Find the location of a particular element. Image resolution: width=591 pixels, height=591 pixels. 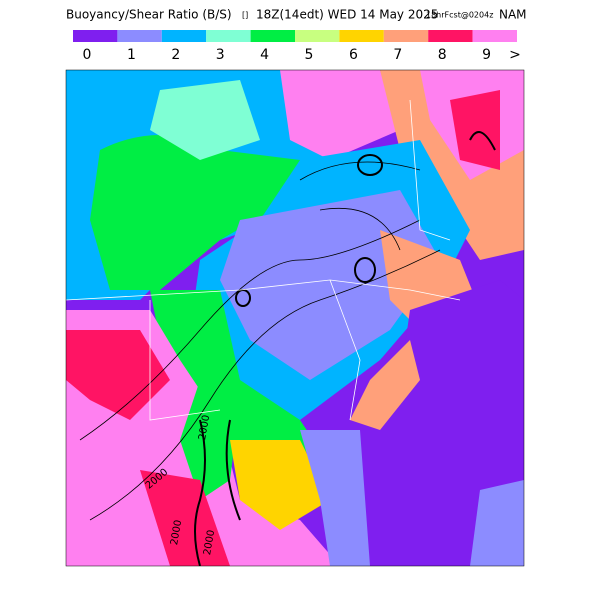

valid-time: 18Z(14edt) WED 14 May 2025 is located at coordinates (347, 15).